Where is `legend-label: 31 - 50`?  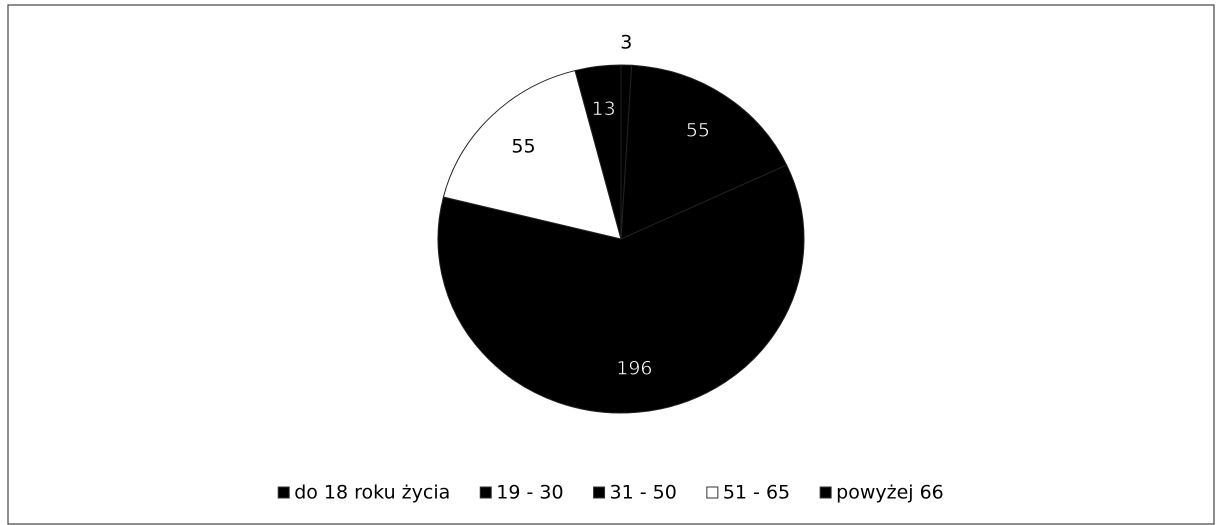 legend-label: 31 - 50 is located at coordinates (643, 493).